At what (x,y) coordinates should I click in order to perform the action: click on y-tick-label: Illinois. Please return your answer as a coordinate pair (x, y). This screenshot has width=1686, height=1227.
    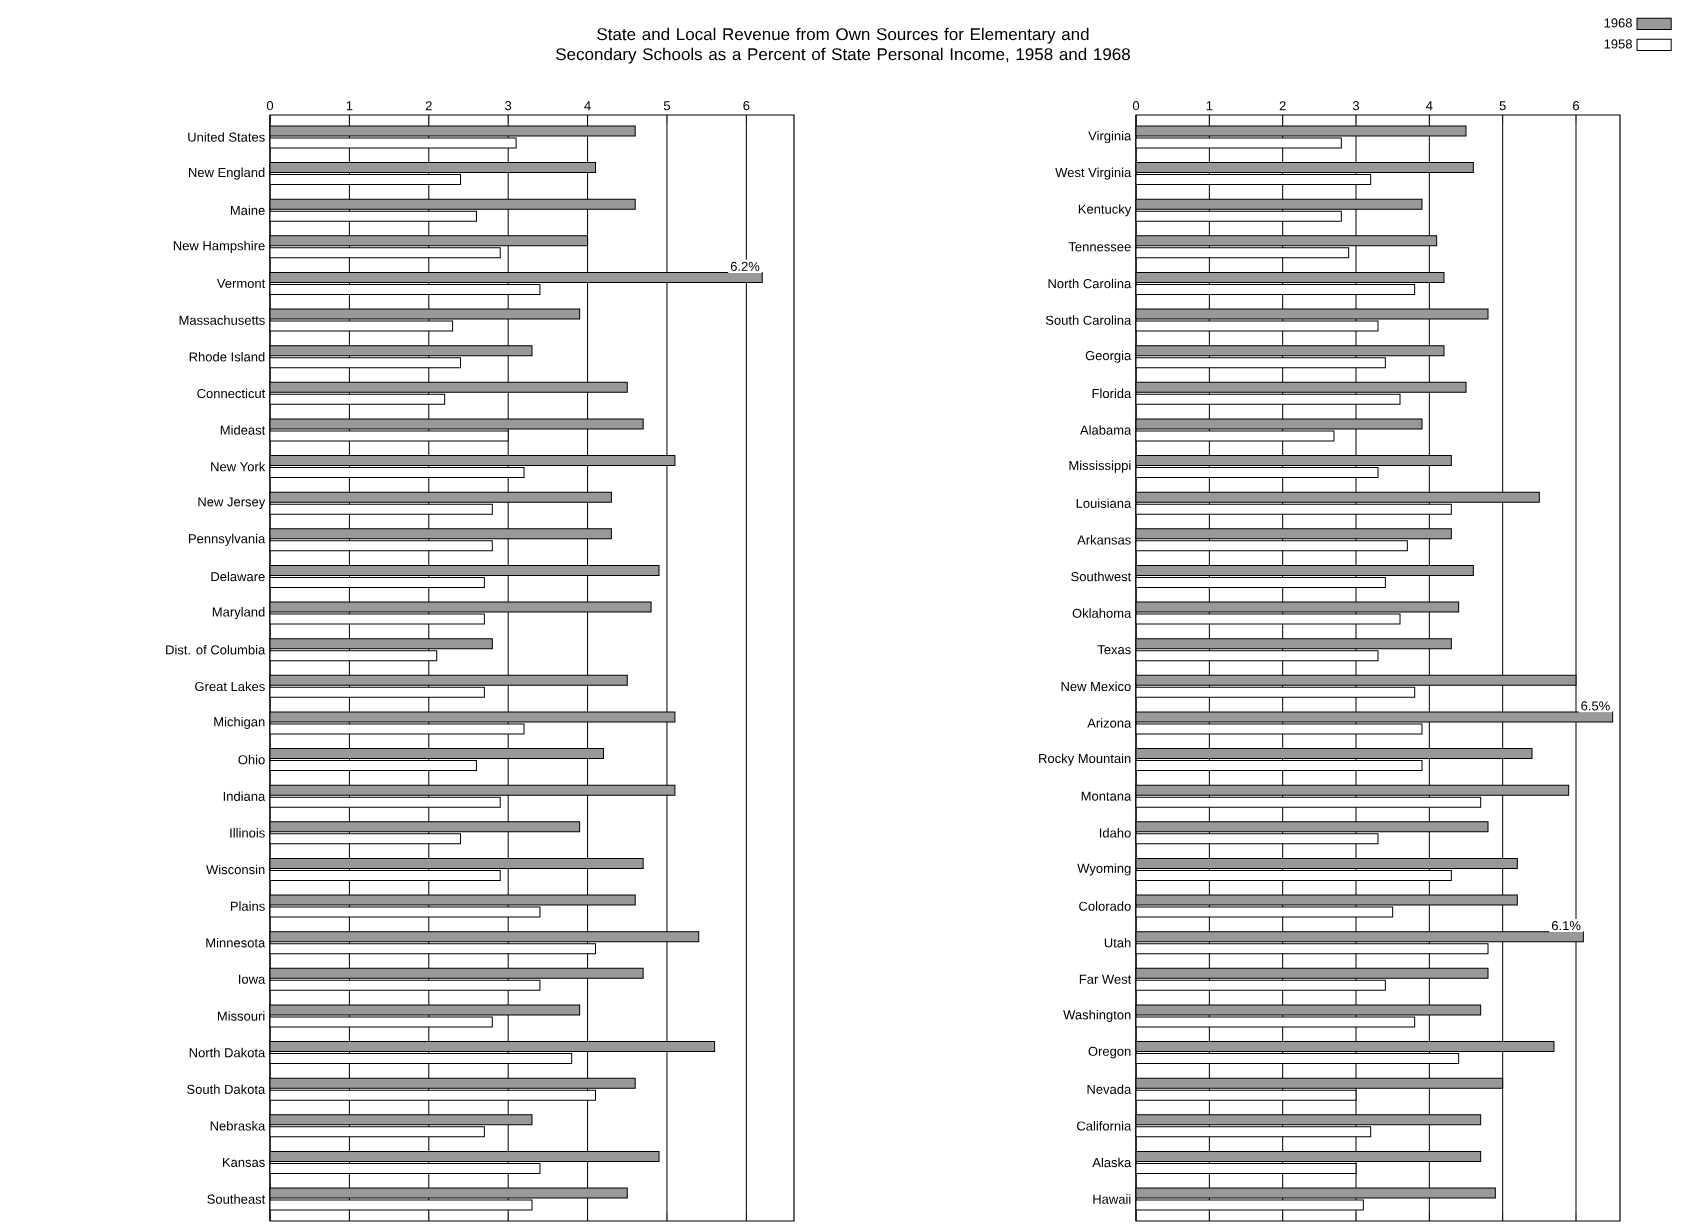
    Looking at the image, I should click on (247, 833).